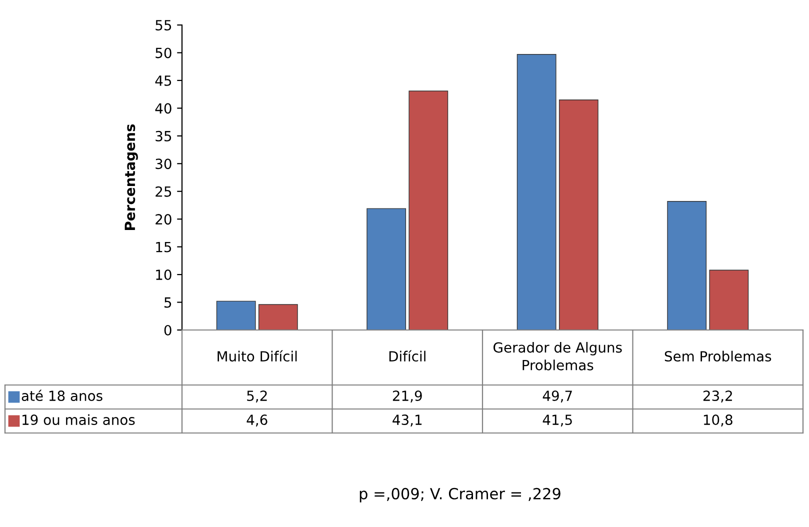 This screenshot has width=809, height=527. What do you see at coordinates (163, 81) in the screenshot?
I see `y-tick-label: 45` at bounding box center [163, 81].